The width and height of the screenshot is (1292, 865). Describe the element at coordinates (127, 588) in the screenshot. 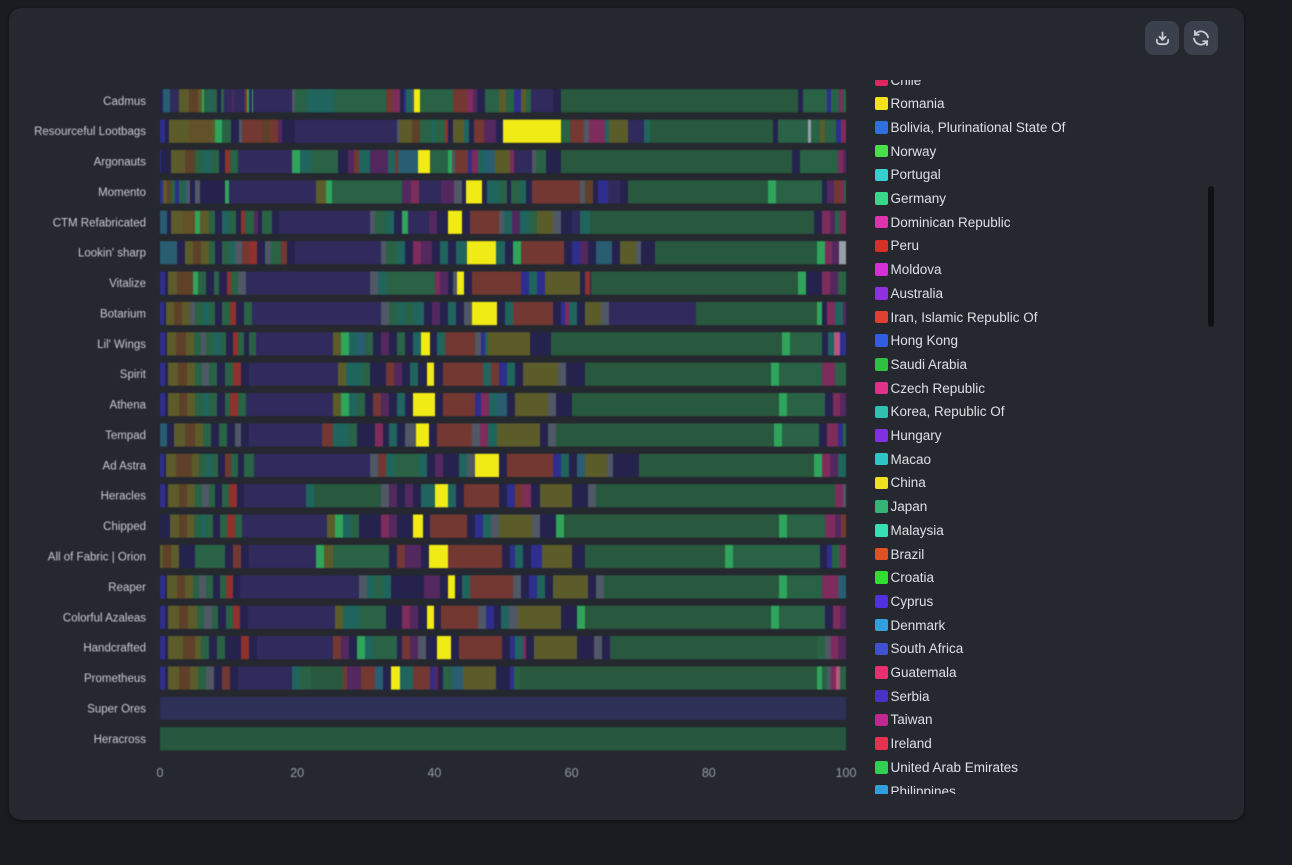

I see `svg-text: Reaper` at that location.